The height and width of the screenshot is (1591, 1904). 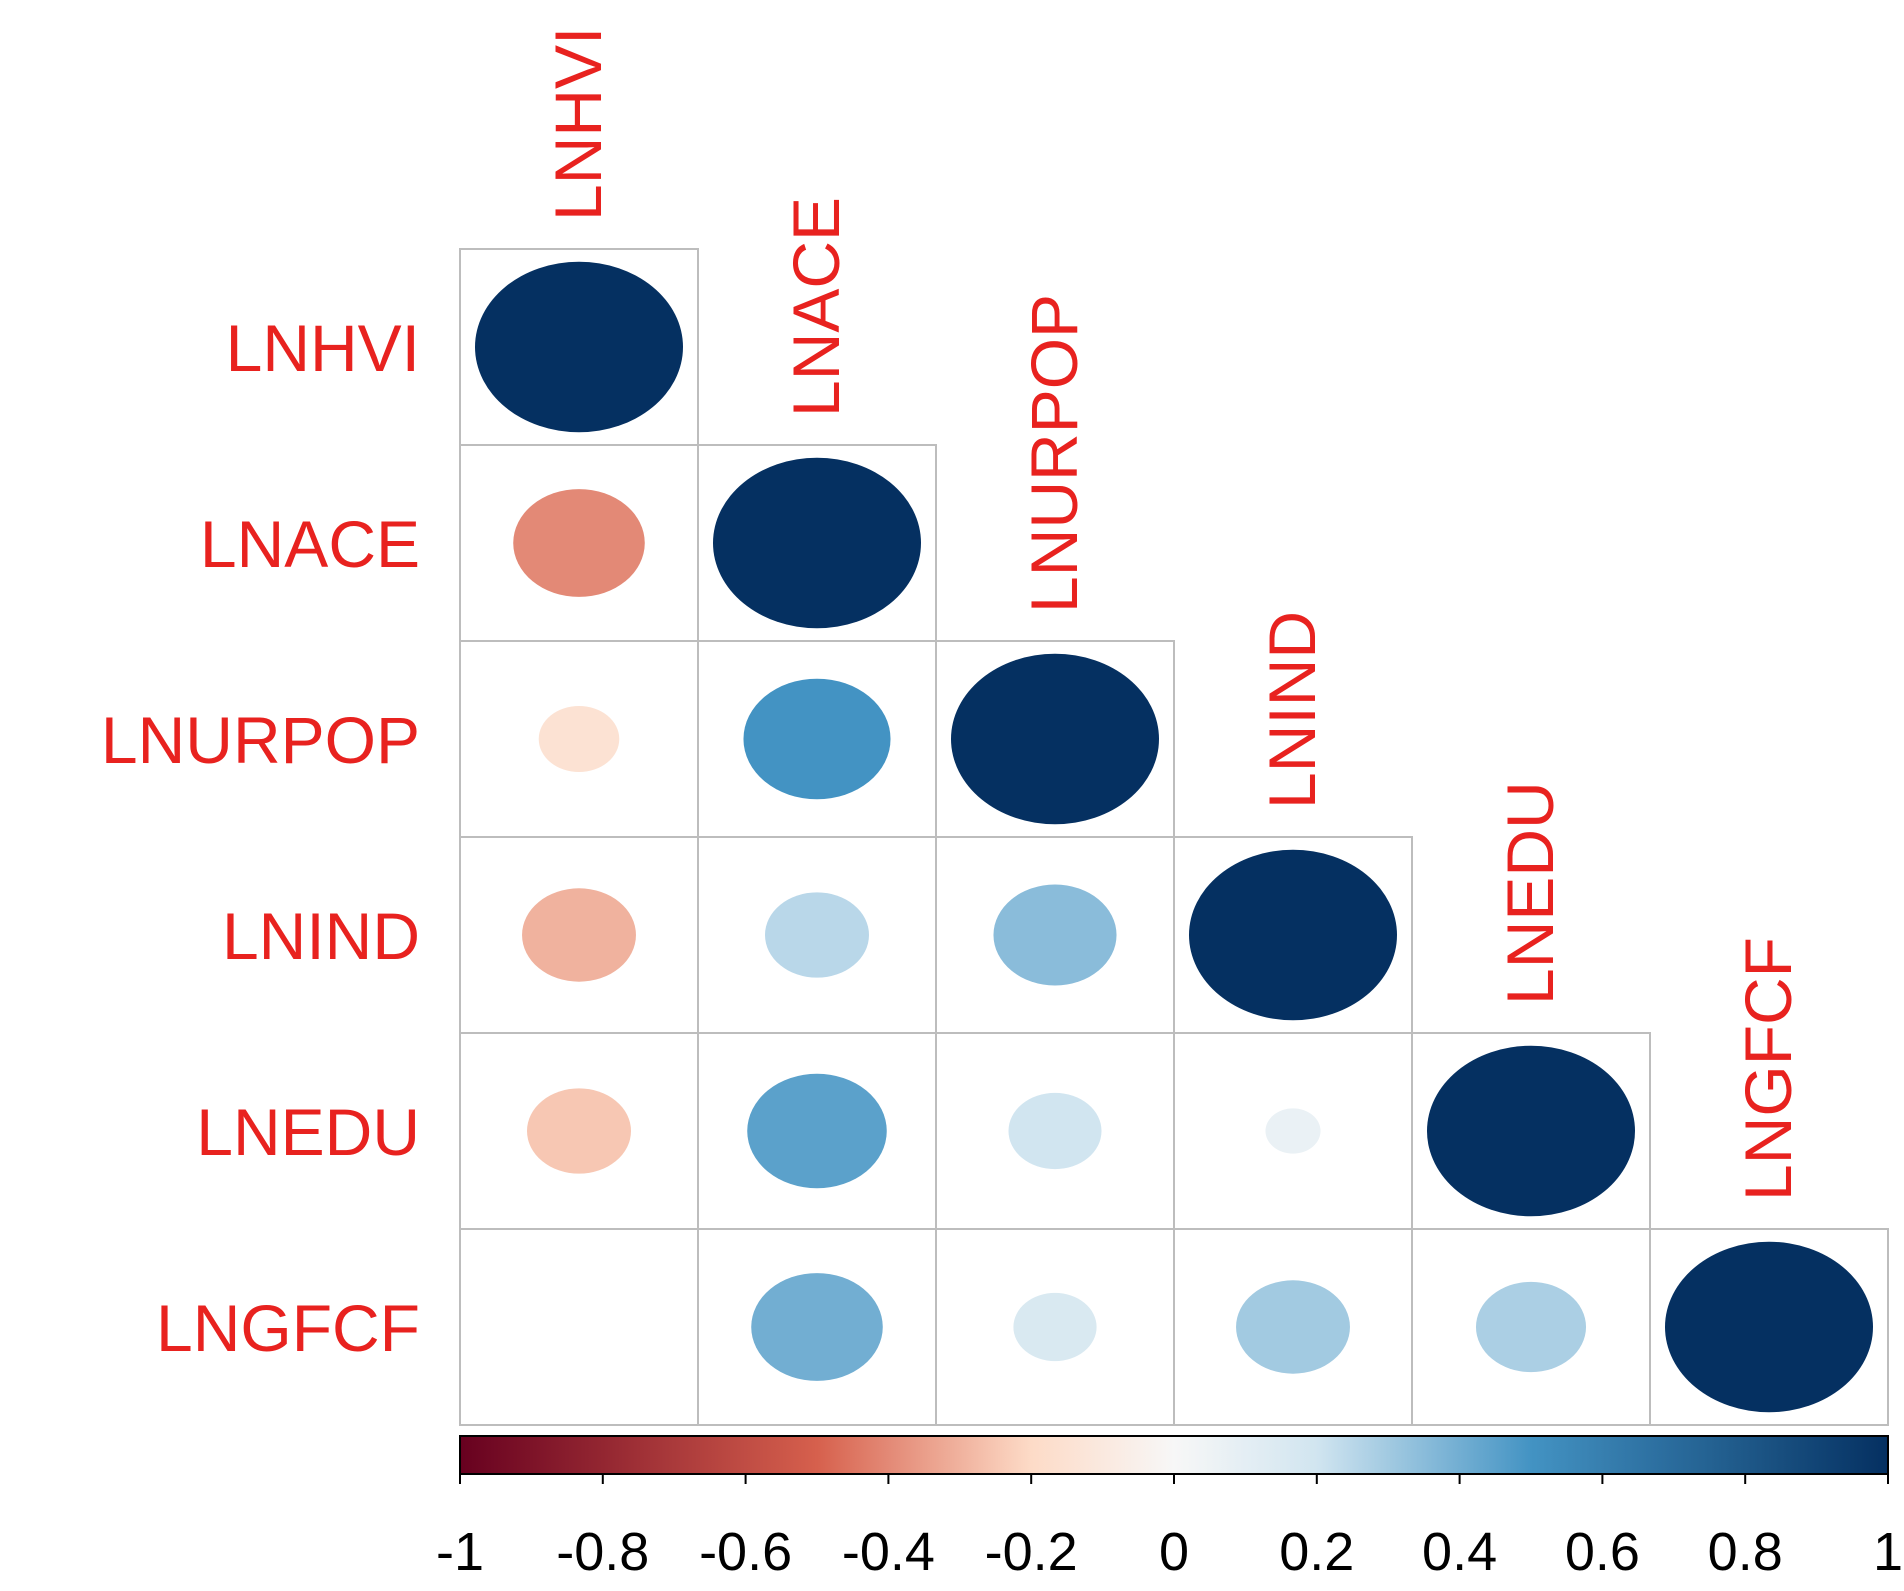 I want to click on row-label-lnind: LNIND, so click(x=321, y=936).